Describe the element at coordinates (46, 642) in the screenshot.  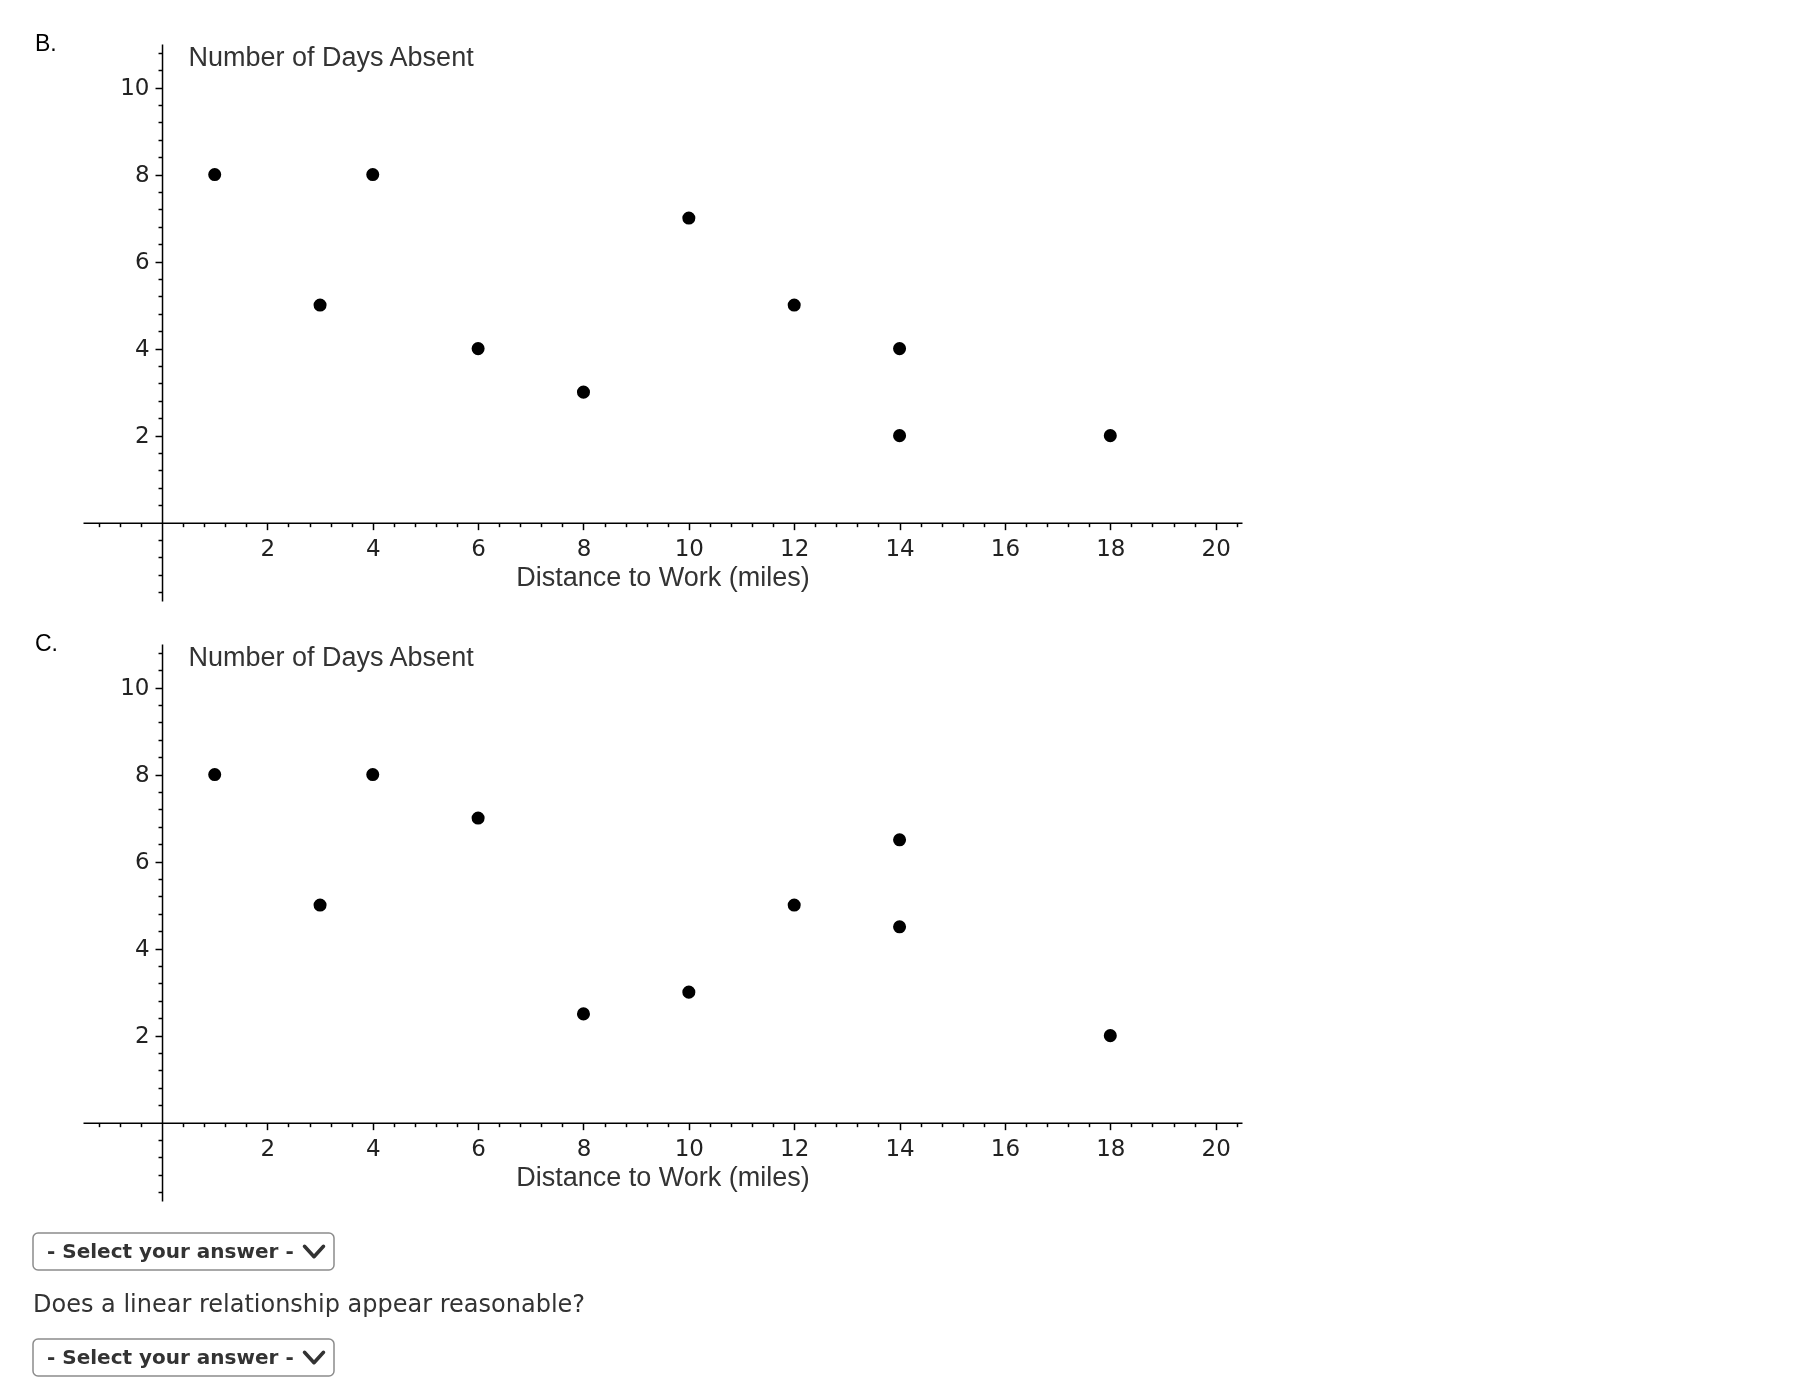
I see `chart-title: C.` at that location.